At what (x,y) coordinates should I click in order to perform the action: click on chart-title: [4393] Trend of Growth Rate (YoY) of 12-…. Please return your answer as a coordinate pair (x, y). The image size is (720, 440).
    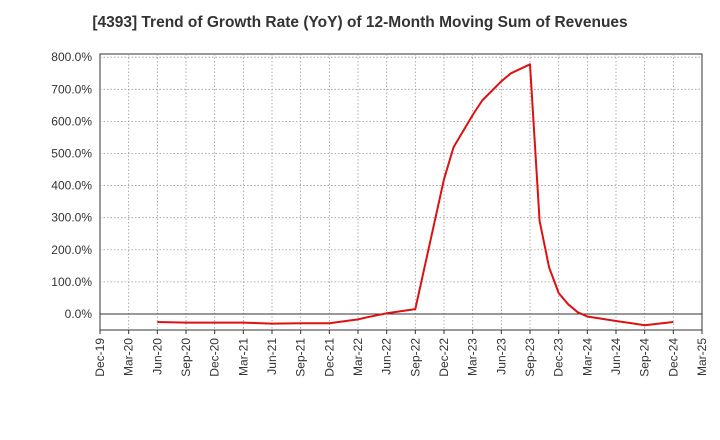
    Looking at the image, I should click on (360, 22).